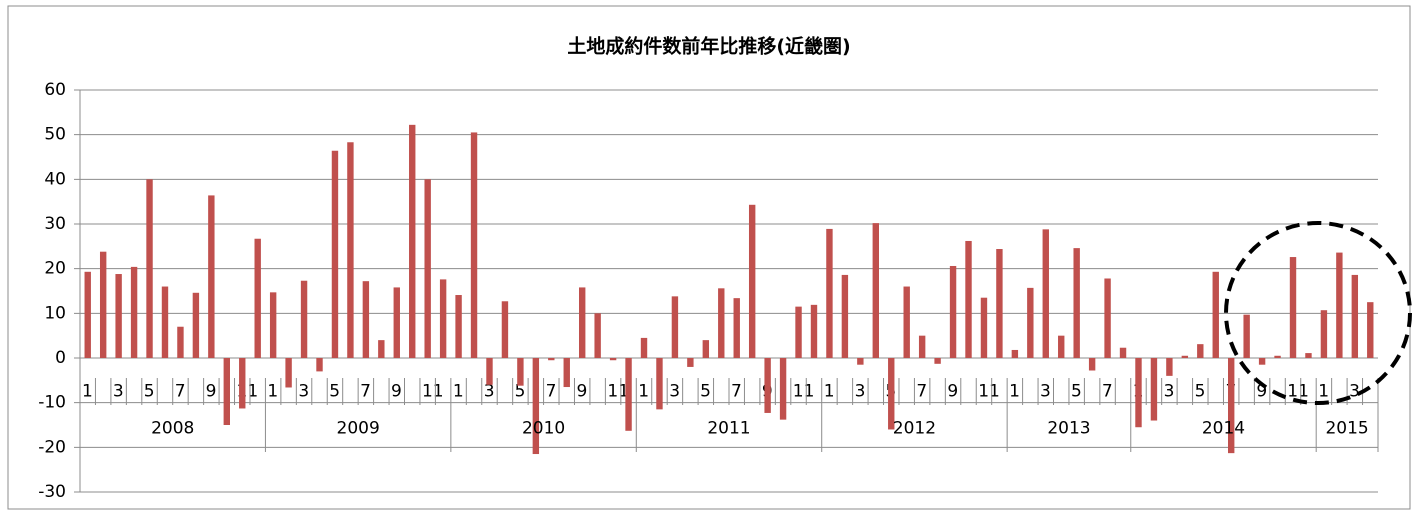  I want to click on x-group-label: 2010, so click(543, 429).